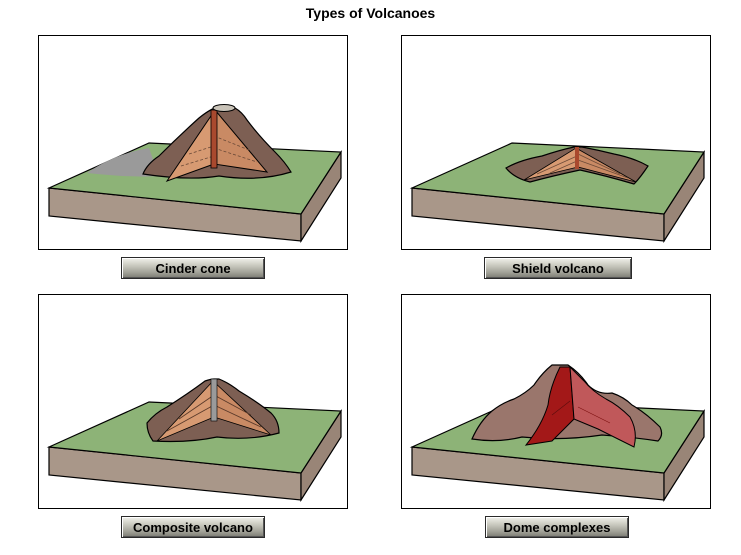 The height and width of the screenshot is (555, 741). Describe the element at coordinates (194, 440) in the screenshot. I see `composite-volcano-illustration` at that location.